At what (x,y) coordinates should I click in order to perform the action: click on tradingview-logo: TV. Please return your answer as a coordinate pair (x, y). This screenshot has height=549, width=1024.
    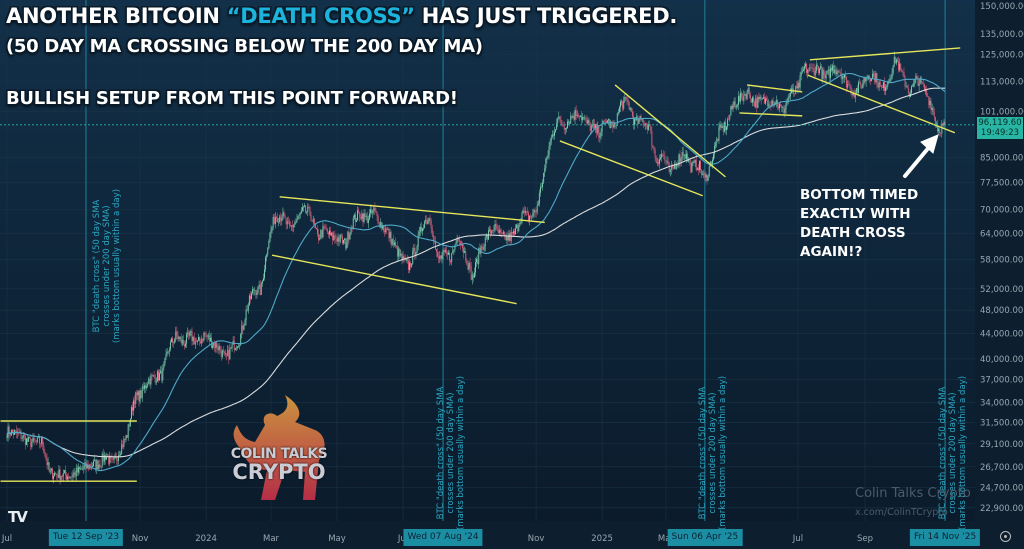
    Looking at the image, I should click on (18, 517).